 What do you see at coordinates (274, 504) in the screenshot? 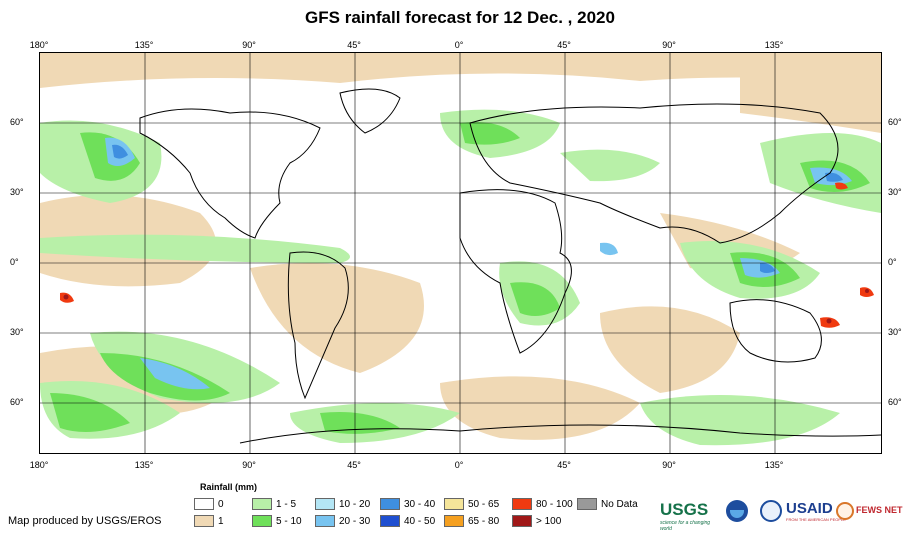
I see `legend-item: 1 - 5` at bounding box center [274, 504].